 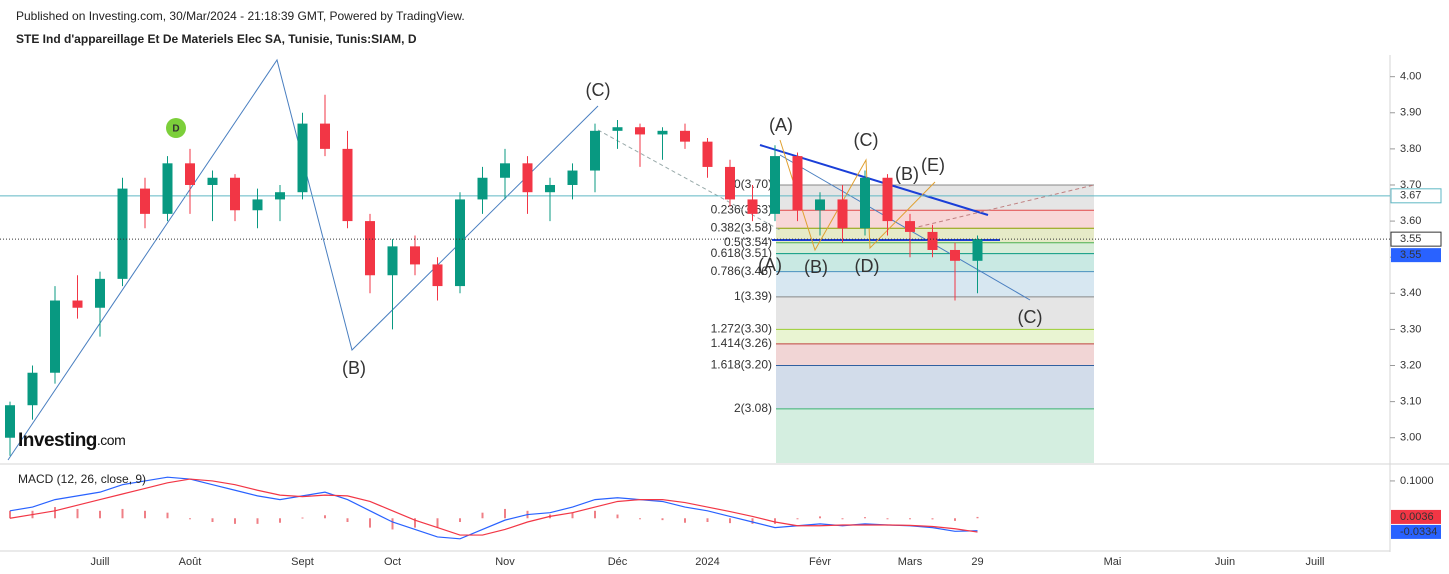 What do you see at coordinates (1410, 185) in the screenshot?
I see `y-tick-label: 3.70` at bounding box center [1410, 185].